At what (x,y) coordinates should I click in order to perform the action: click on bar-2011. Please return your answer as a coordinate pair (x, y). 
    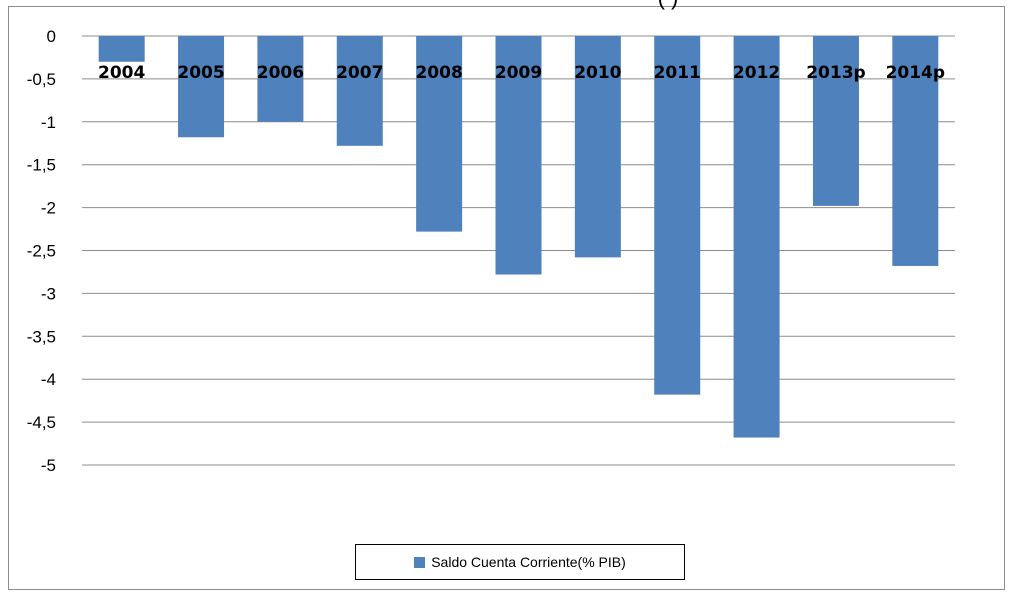
    Looking at the image, I should click on (677, 215).